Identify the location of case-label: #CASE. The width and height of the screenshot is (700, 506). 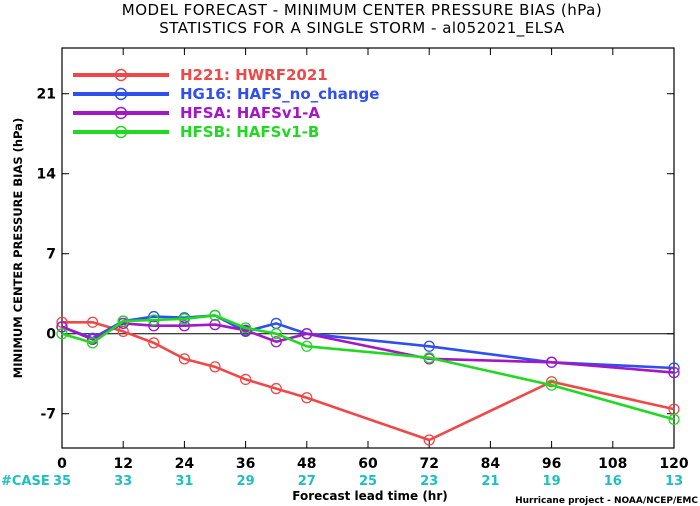
(25, 481).